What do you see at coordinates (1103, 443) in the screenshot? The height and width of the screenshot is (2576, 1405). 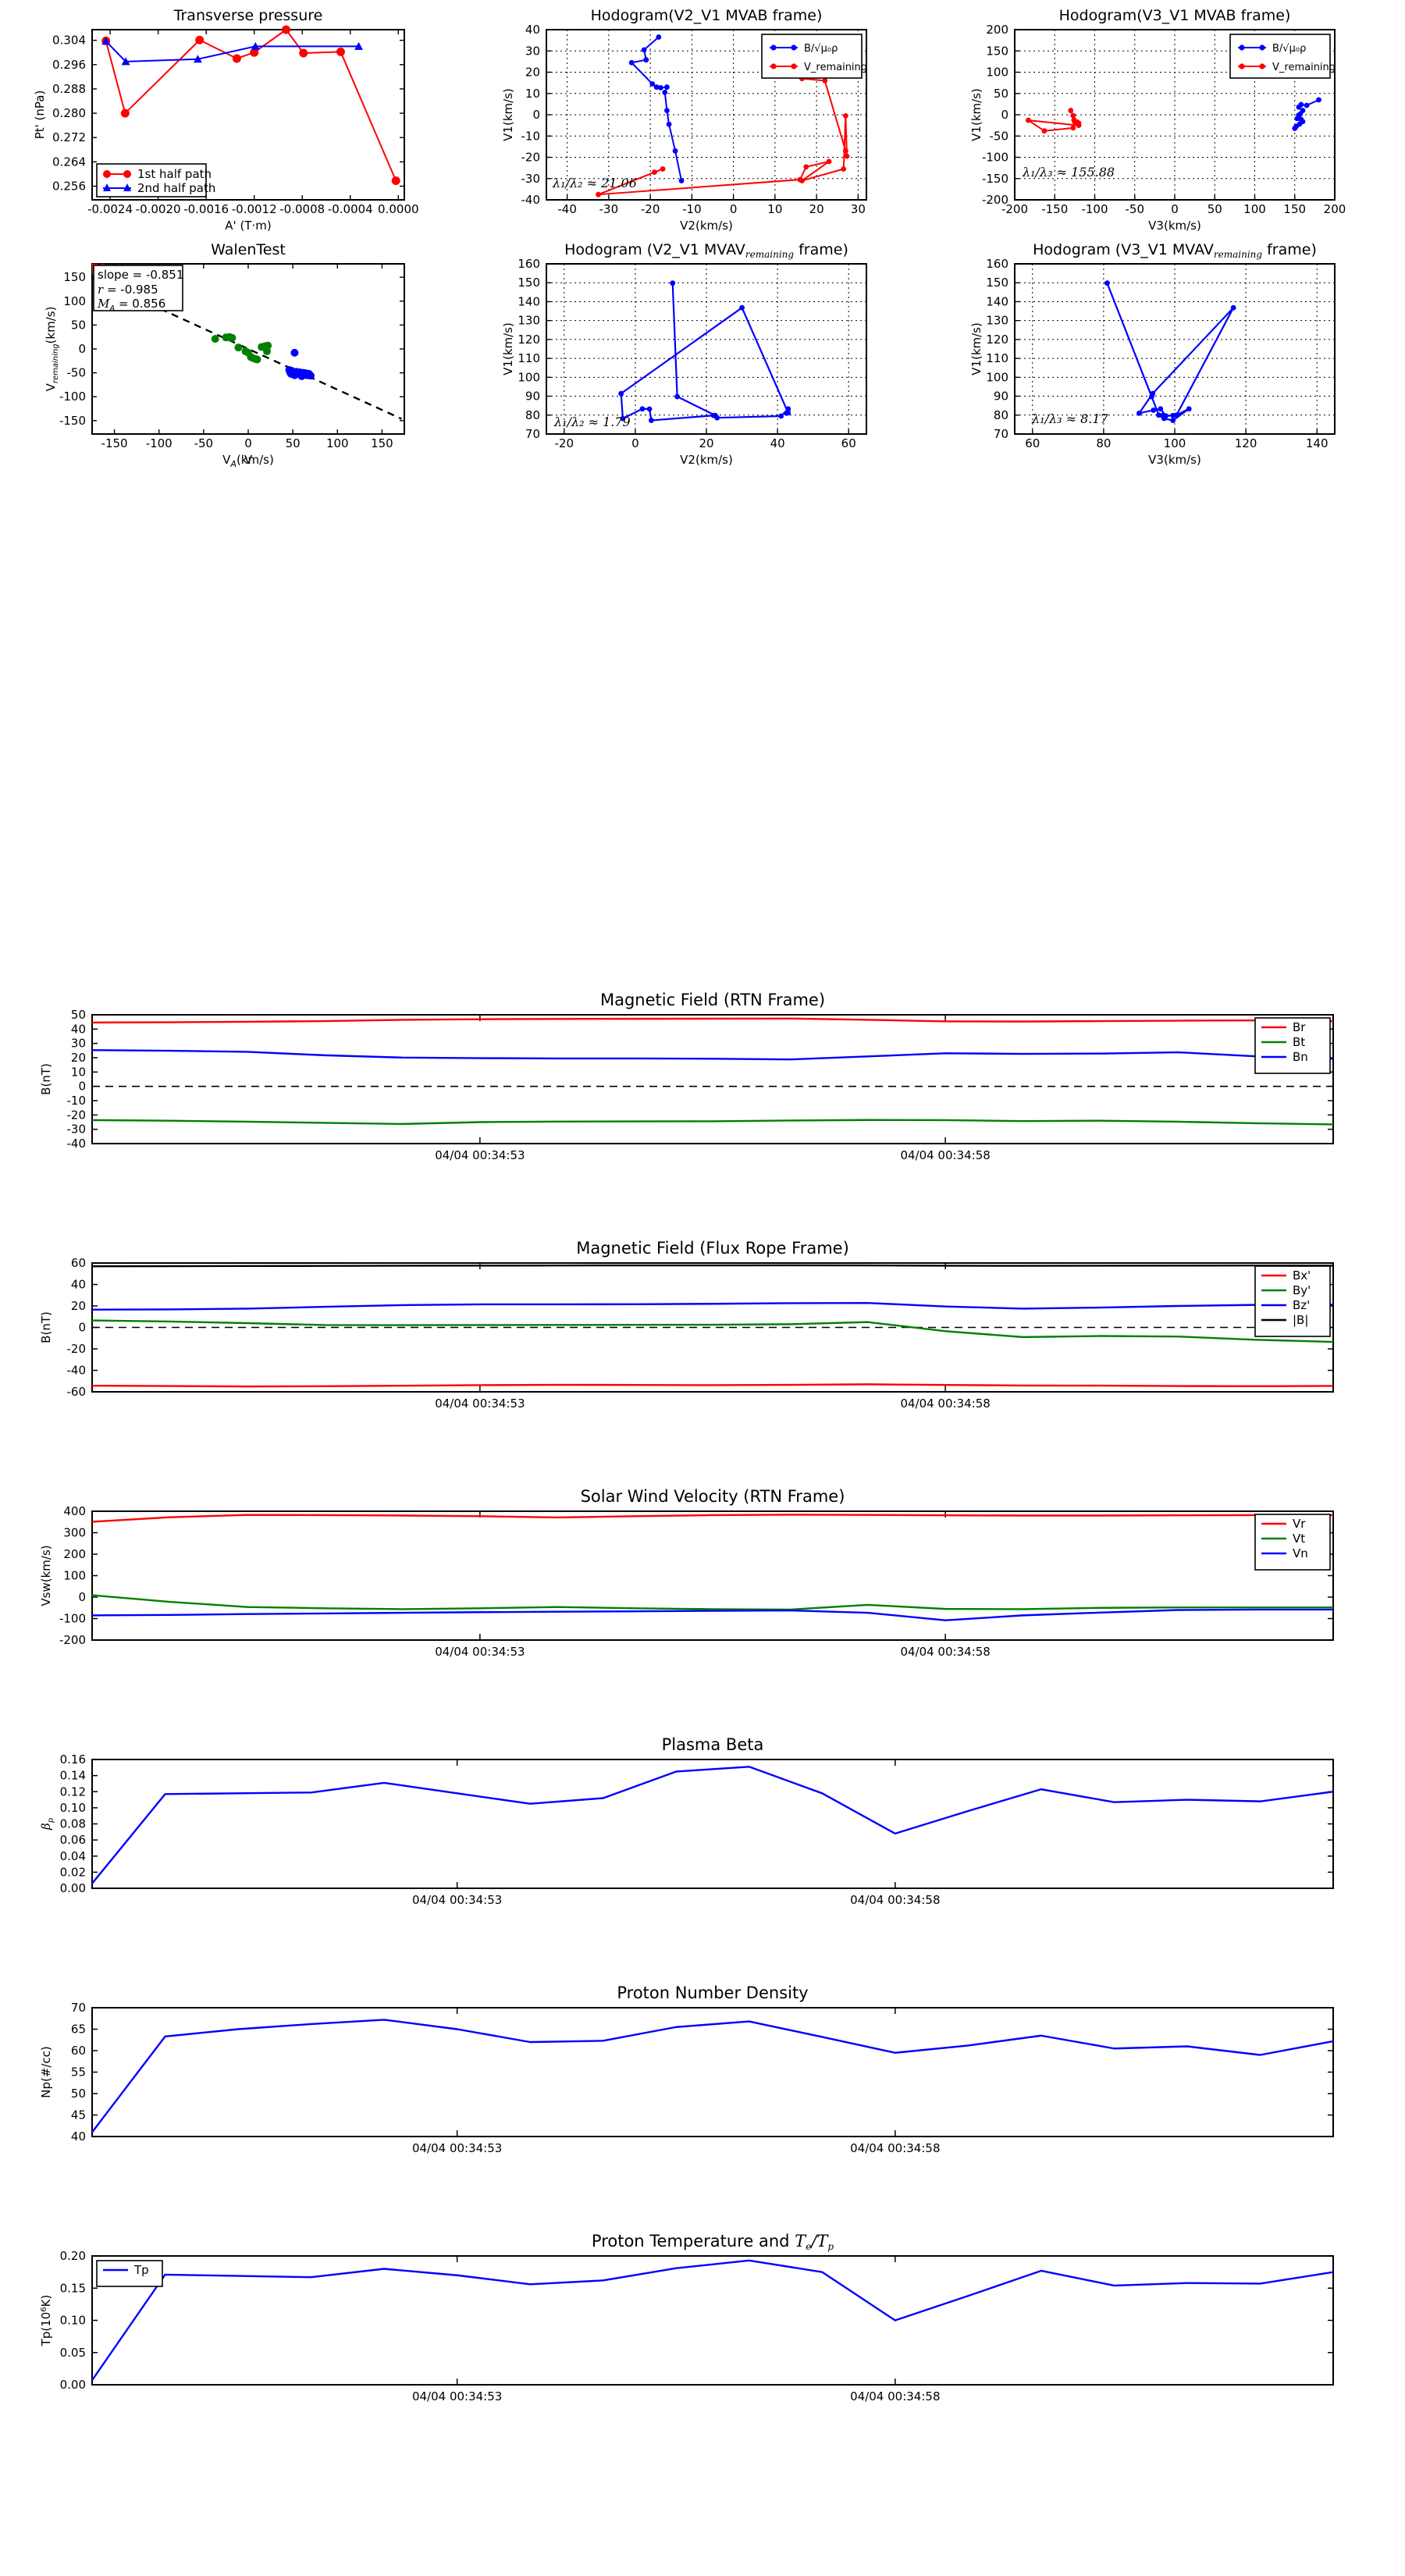 I see `x-tick-label: 80` at bounding box center [1103, 443].